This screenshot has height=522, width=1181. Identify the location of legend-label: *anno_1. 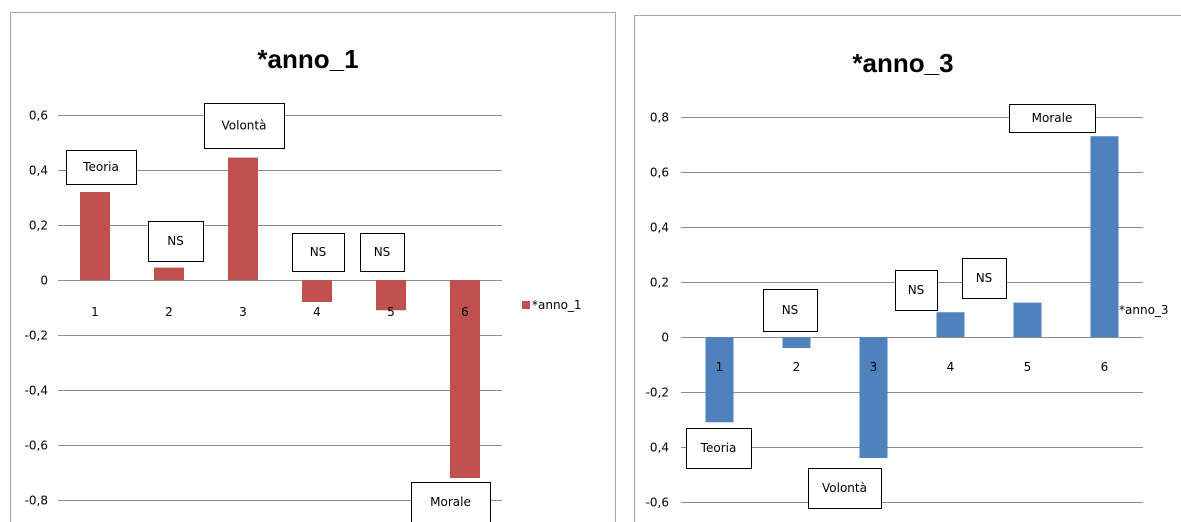
(557, 305).